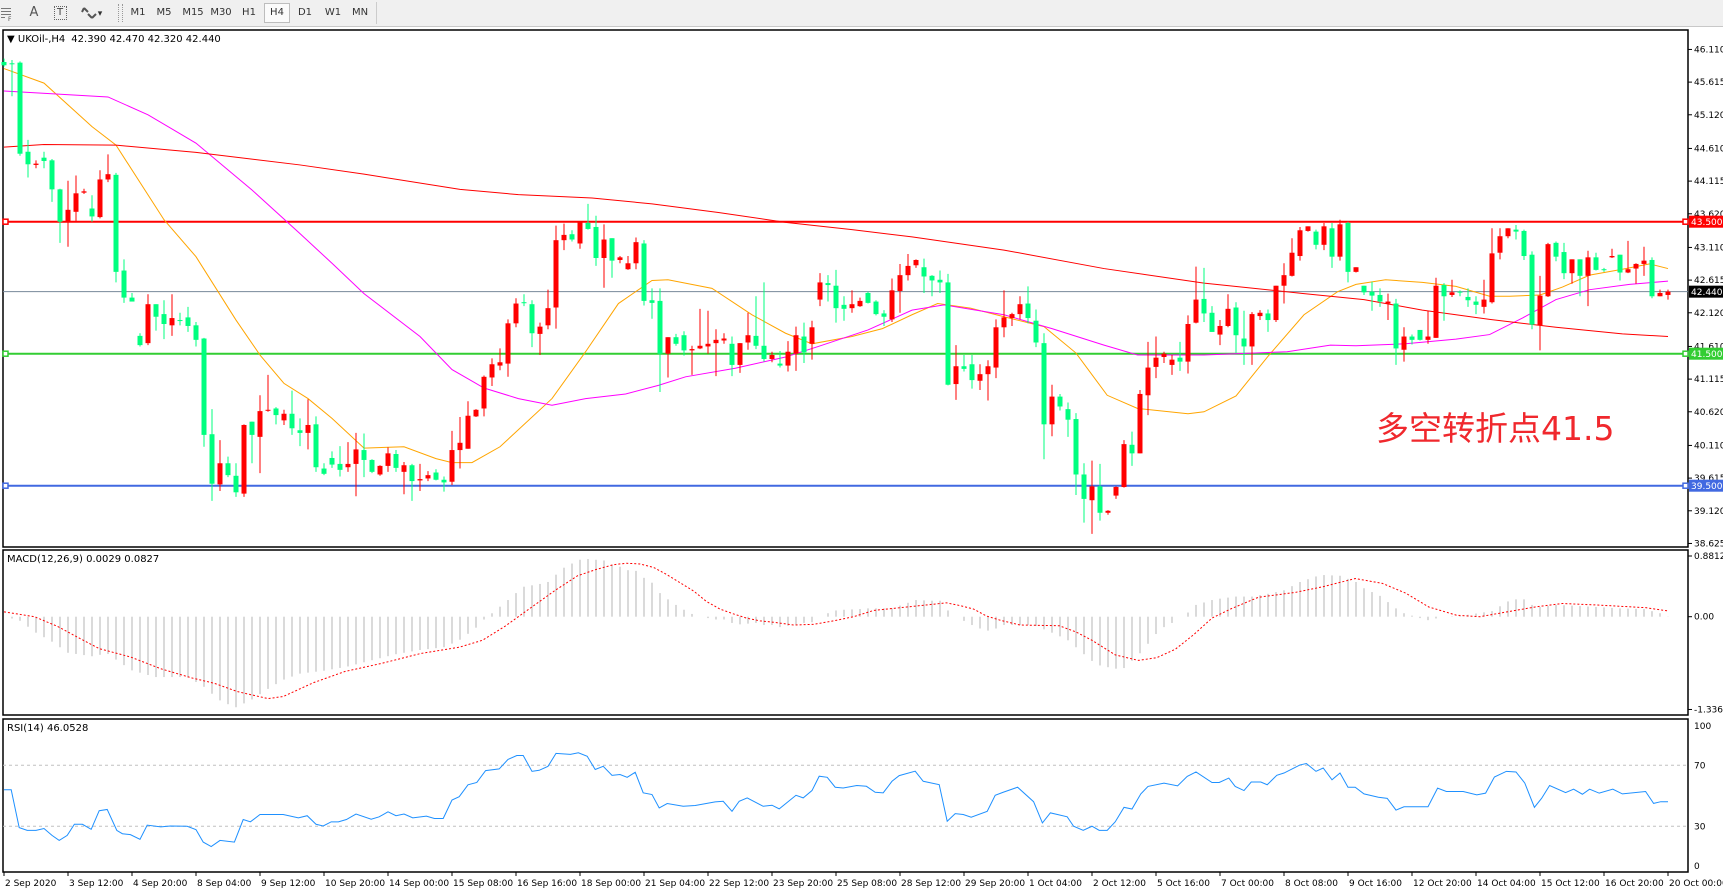 This screenshot has width=1723, height=893. I want to click on timeframe-h4: H4, so click(277, 13).